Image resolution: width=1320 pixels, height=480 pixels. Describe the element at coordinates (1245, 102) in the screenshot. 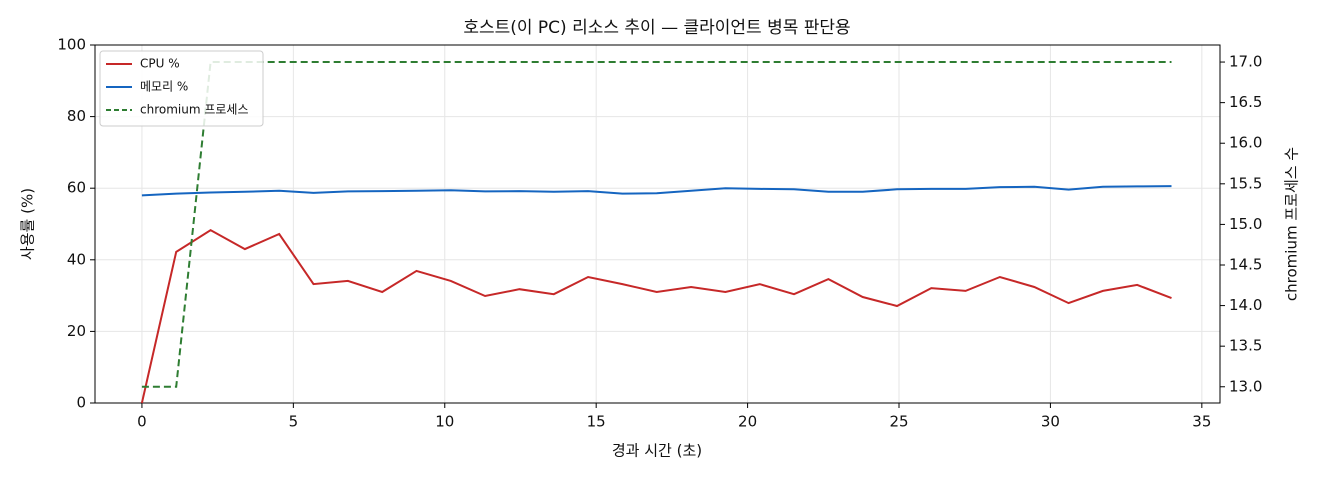

I see `y2-tick-label: 16.5` at that location.